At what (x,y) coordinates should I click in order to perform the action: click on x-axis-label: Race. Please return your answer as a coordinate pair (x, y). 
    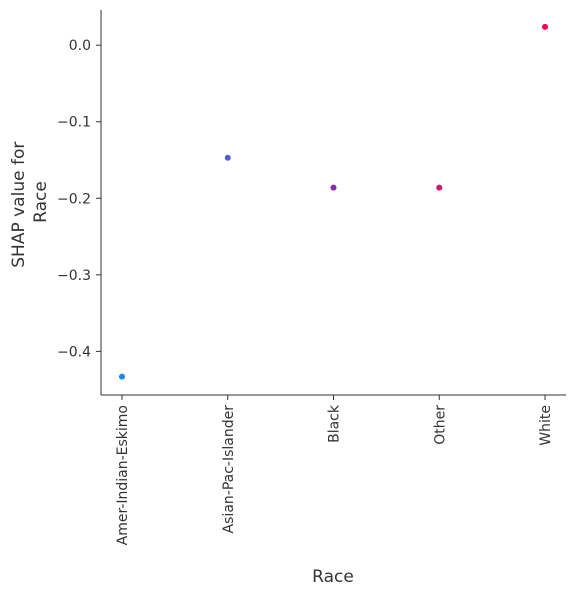
    Looking at the image, I should click on (333, 577).